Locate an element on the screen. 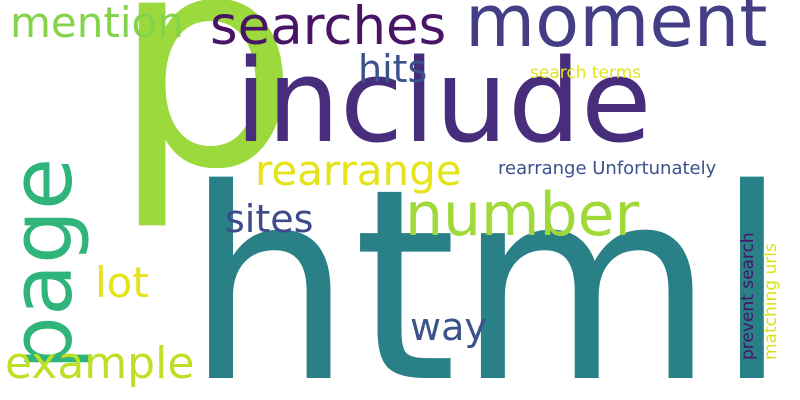  word-hits: hits is located at coordinates (393, 69).